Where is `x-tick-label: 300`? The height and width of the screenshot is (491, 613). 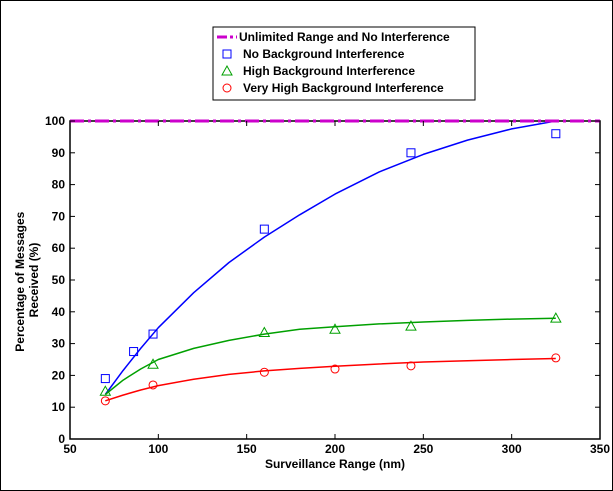
x-tick-label: 300 is located at coordinates (512, 449).